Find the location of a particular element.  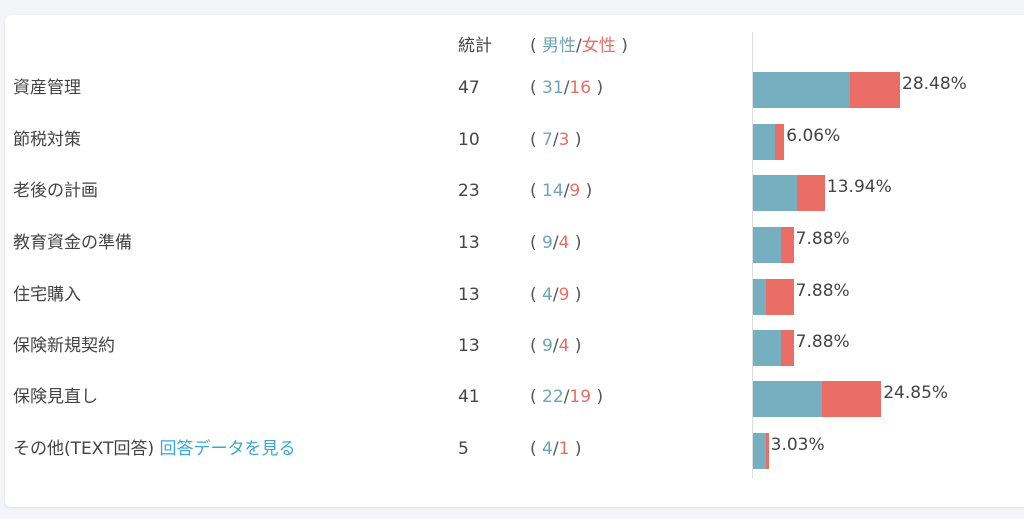

category-label: 住宅購入 is located at coordinates (47, 295).